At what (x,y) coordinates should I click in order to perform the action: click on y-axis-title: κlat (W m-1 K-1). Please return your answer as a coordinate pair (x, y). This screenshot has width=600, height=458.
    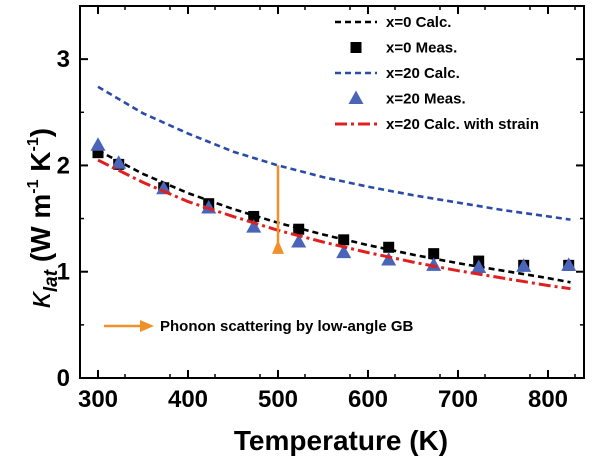
    Looking at the image, I should click on (41, 218).